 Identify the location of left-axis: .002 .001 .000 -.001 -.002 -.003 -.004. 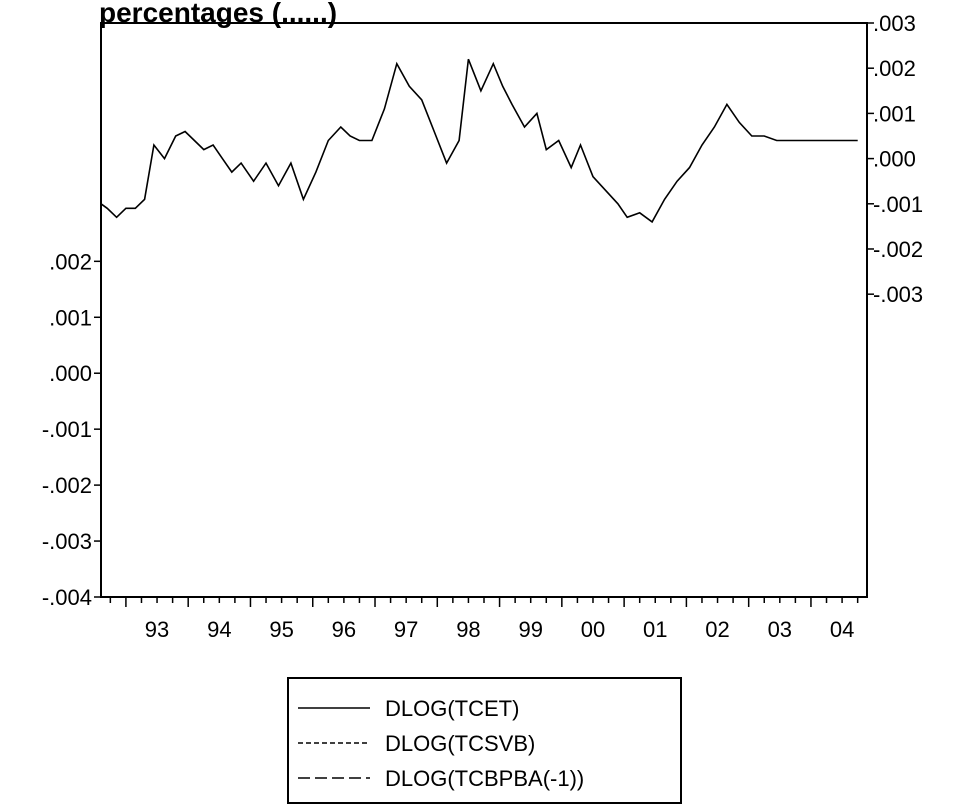
(71, 429).